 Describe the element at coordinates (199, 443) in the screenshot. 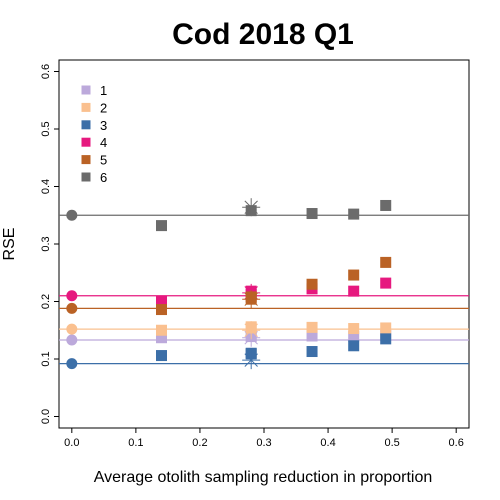

I see `x-tick-label: 0.2` at that location.